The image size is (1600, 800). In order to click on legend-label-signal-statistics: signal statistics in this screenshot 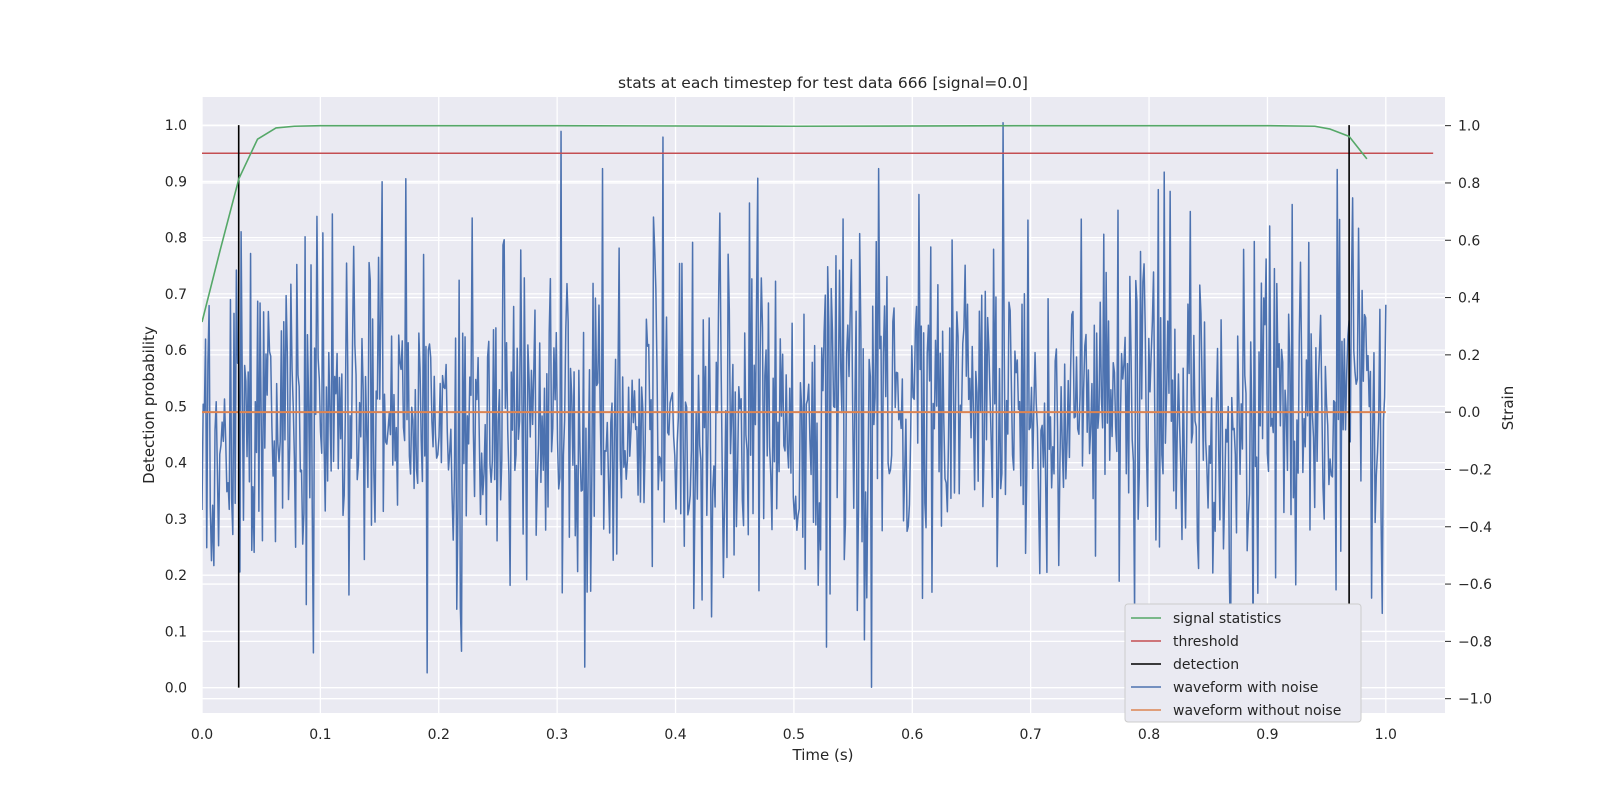, I will do `click(1227, 619)`.